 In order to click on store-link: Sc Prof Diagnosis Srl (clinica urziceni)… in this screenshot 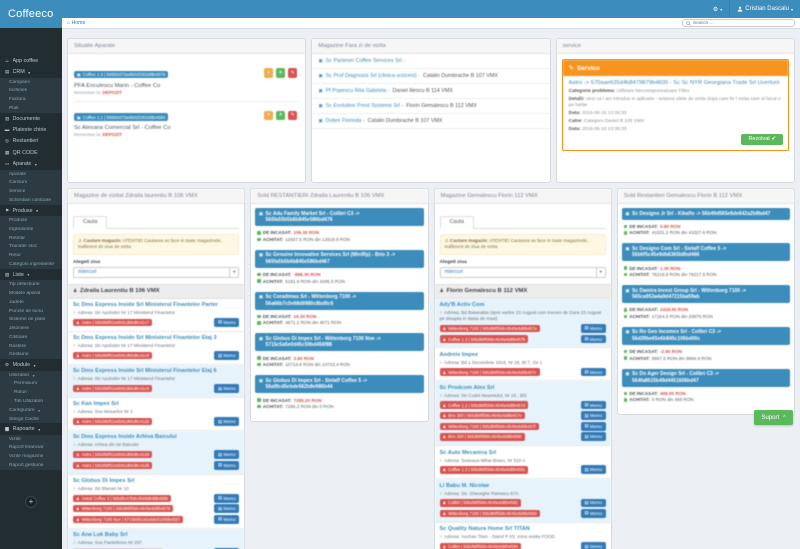, I will do `click(373, 76)`.